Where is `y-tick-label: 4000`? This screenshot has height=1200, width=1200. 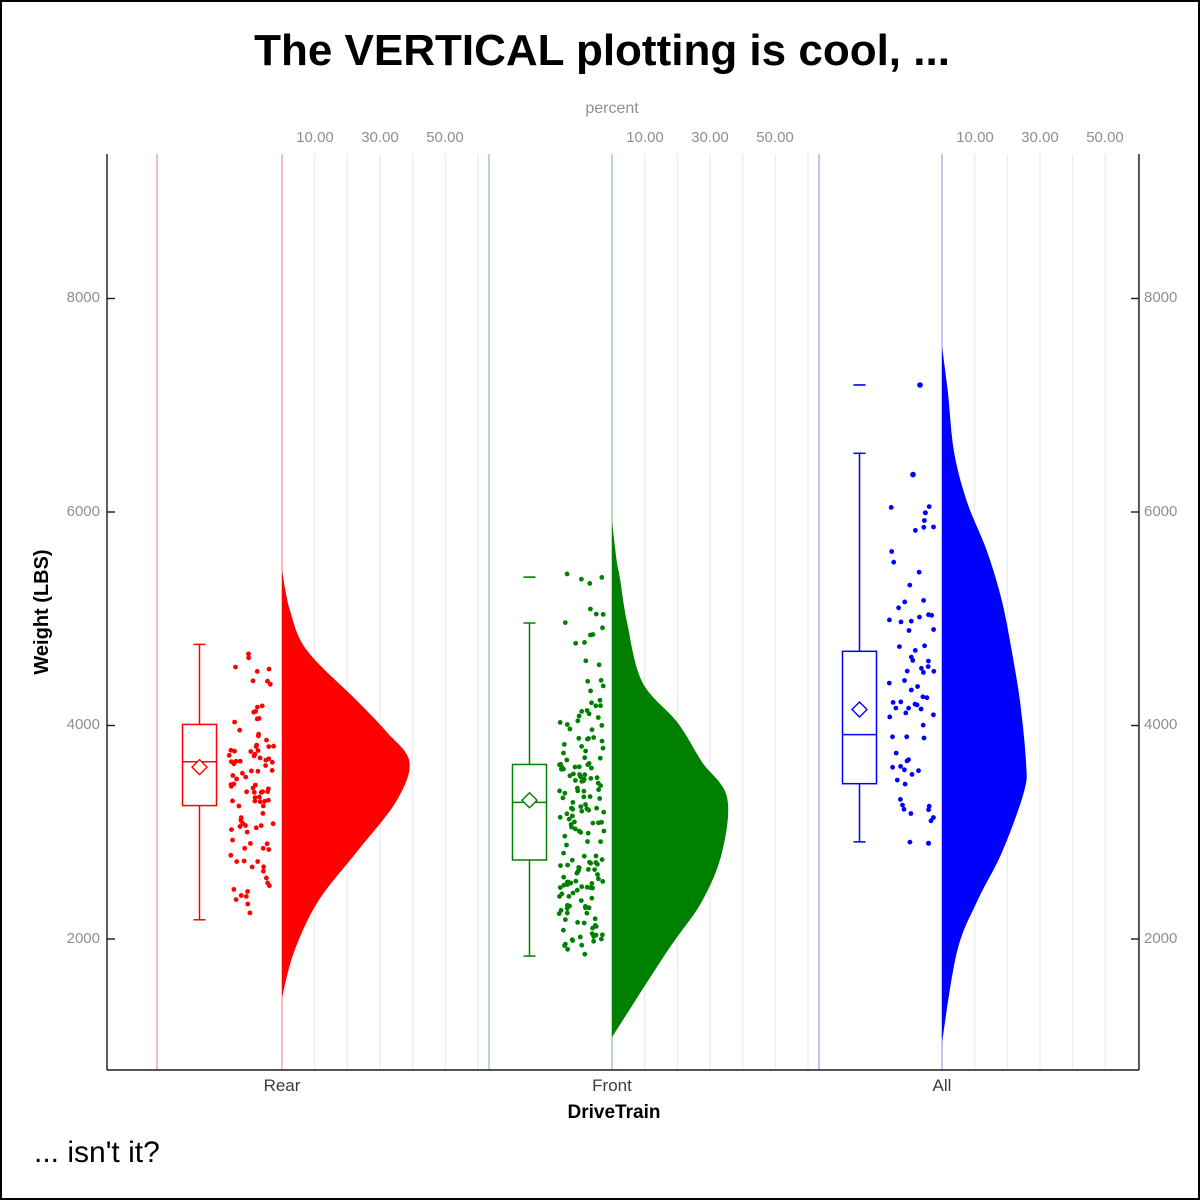
y-tick-label: 4000 is located at coordinates (83, 724).